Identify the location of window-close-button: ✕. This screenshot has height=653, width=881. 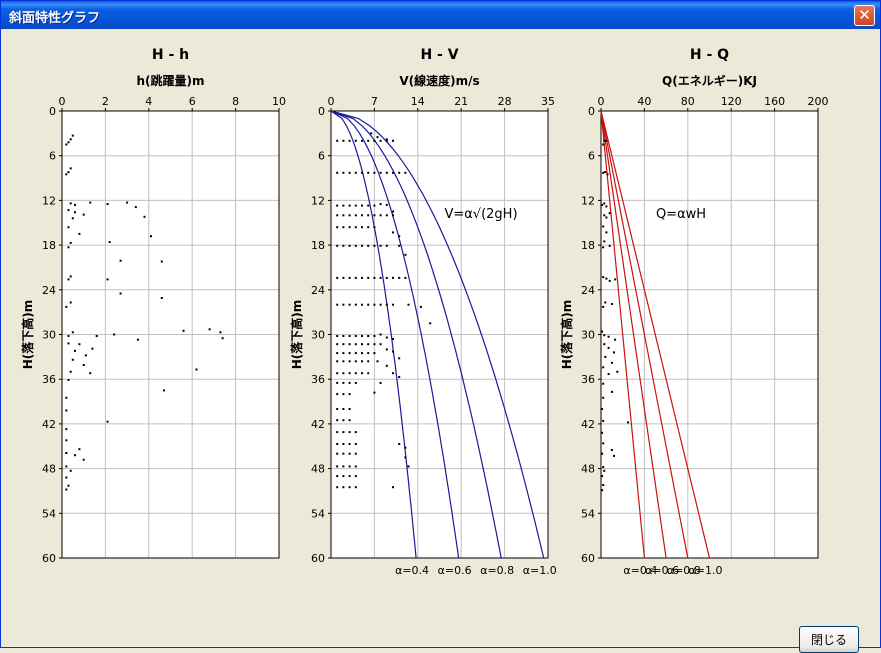
(864, 15).